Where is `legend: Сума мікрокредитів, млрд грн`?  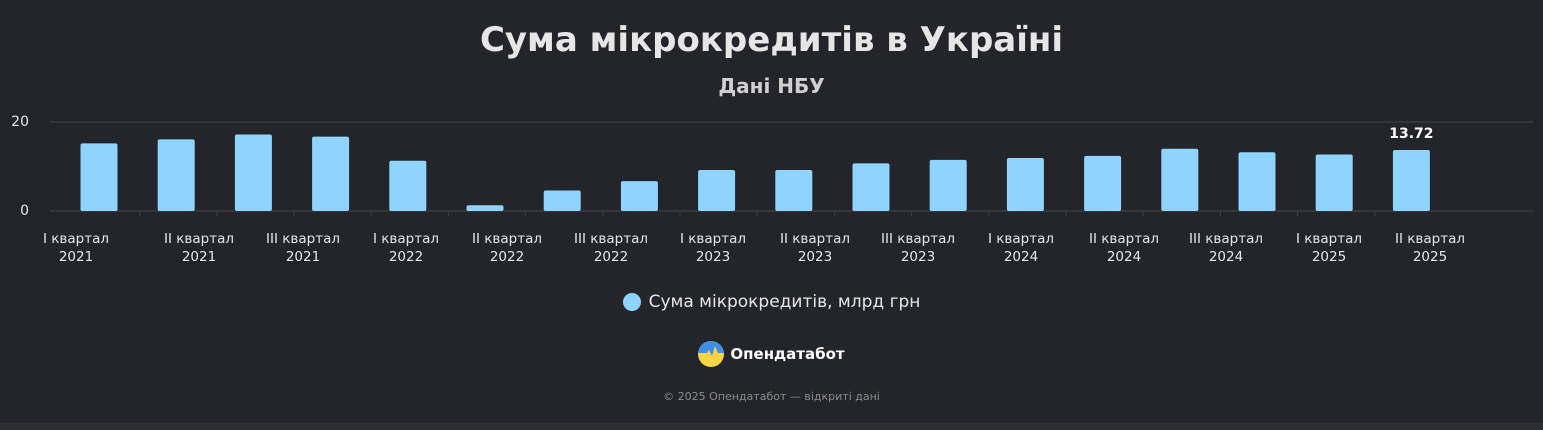
legend: Сума мікрокредитів, млрд грн is located at coordinates (771, 302).